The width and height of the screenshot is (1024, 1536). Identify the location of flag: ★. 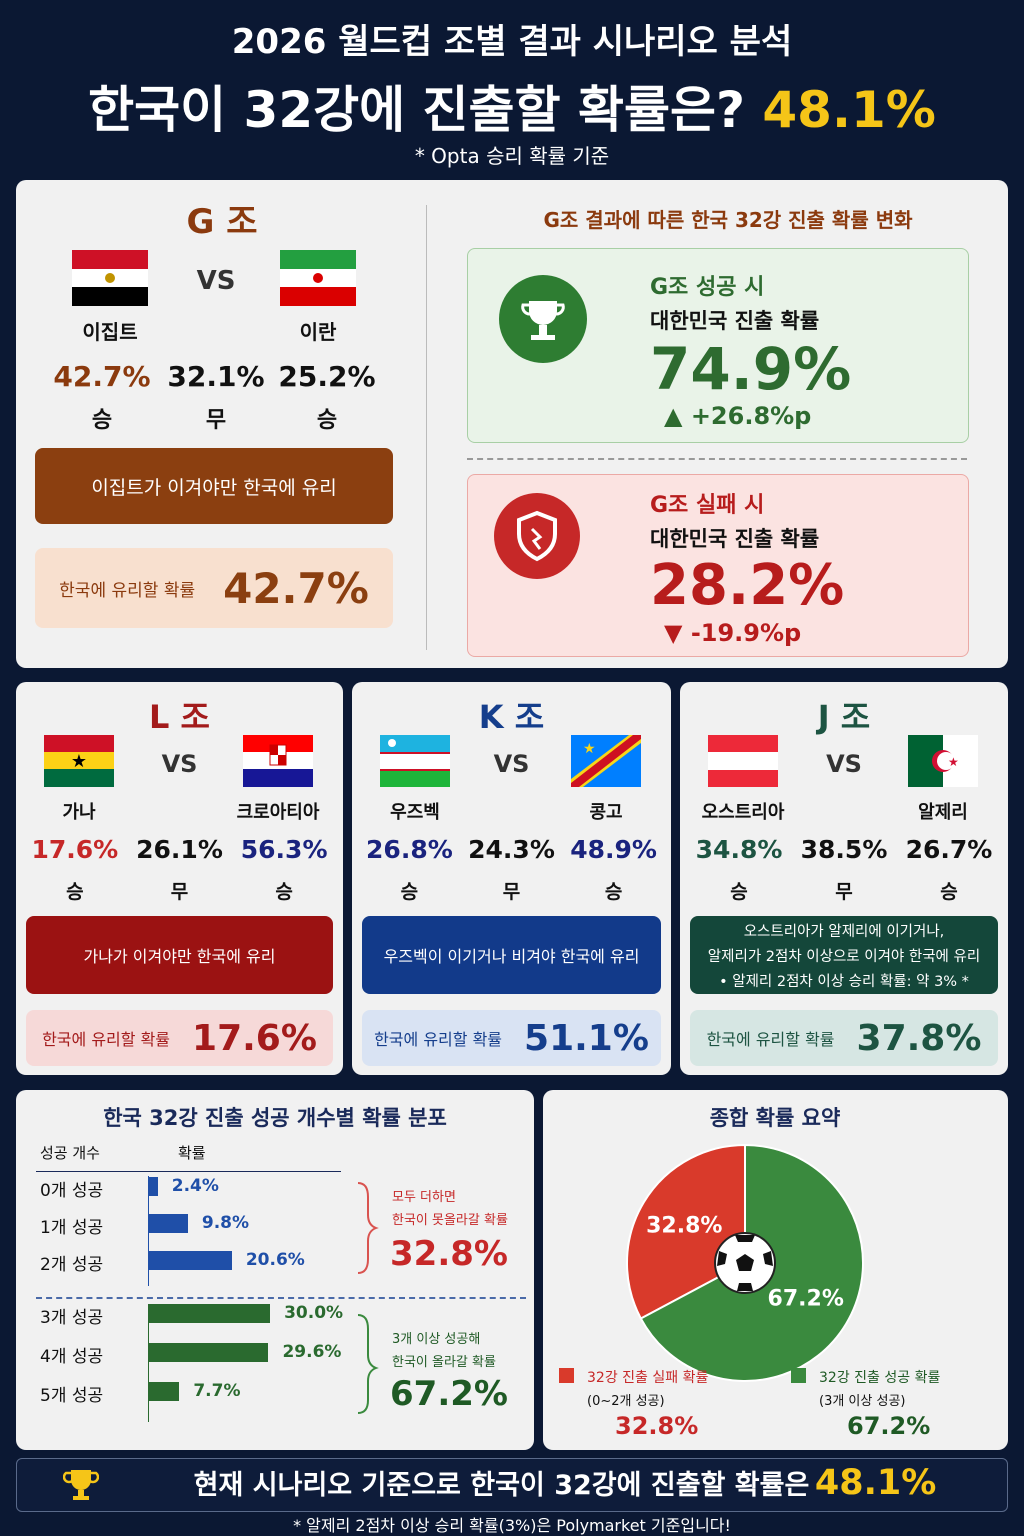
(943, 761).